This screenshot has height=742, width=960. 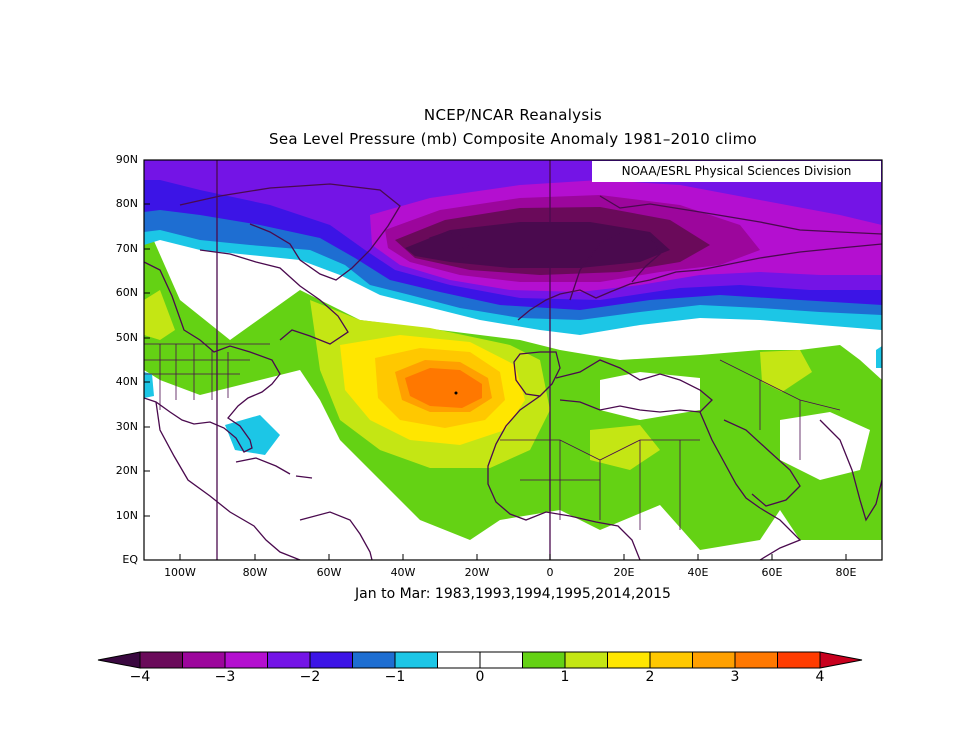 I want to click on lat-label-20n: 20N, so click(x=126, y=470).